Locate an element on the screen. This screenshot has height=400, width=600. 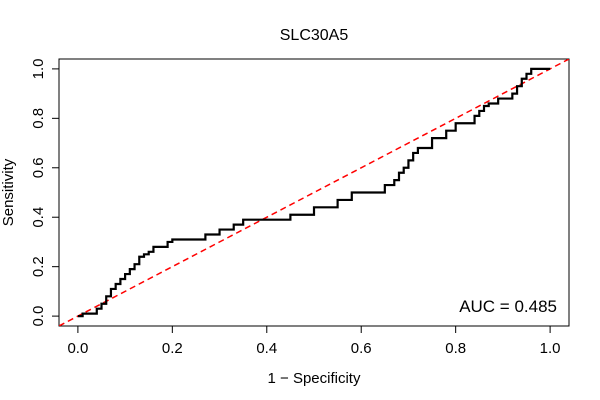
auc-annotation: AUC = 0.485 is located at coordinates (508, 306).